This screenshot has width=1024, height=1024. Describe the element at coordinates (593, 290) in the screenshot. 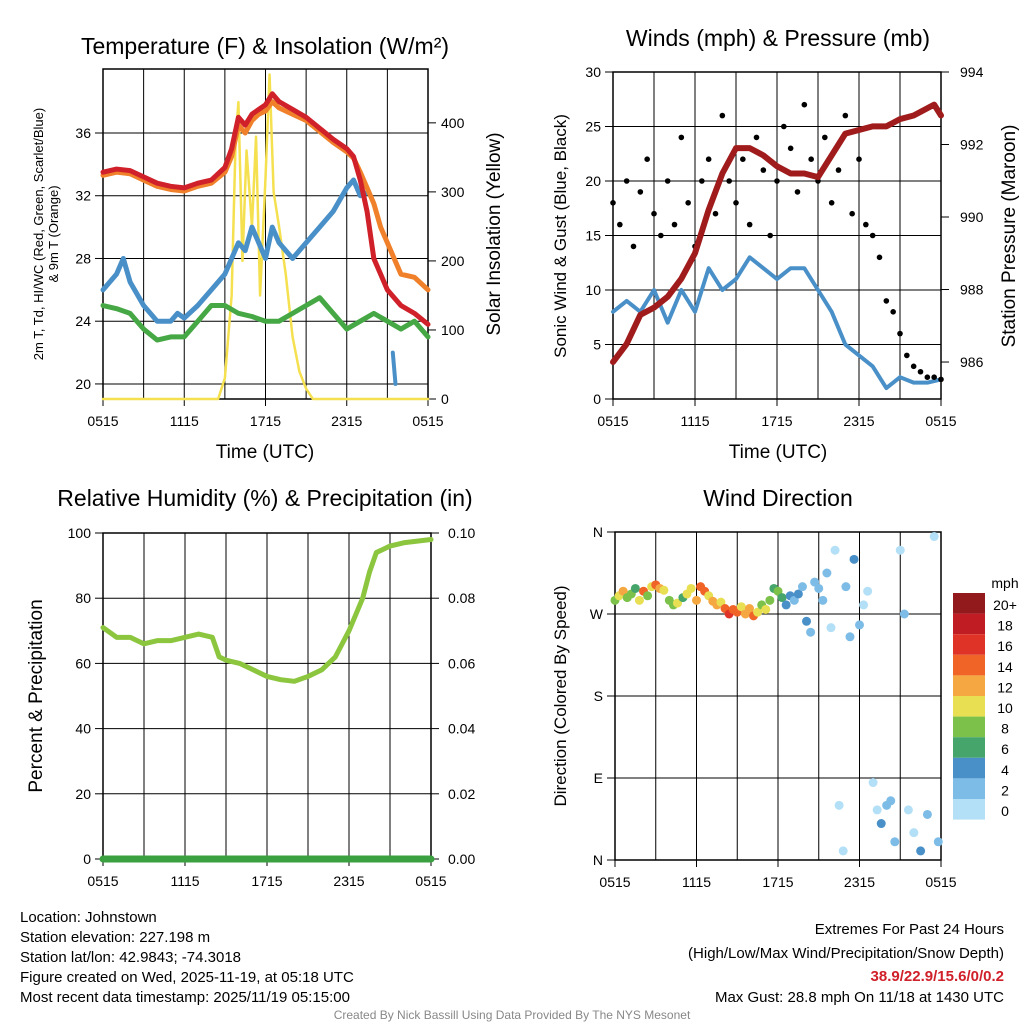

I see `y-tick-label: 10` at that location.